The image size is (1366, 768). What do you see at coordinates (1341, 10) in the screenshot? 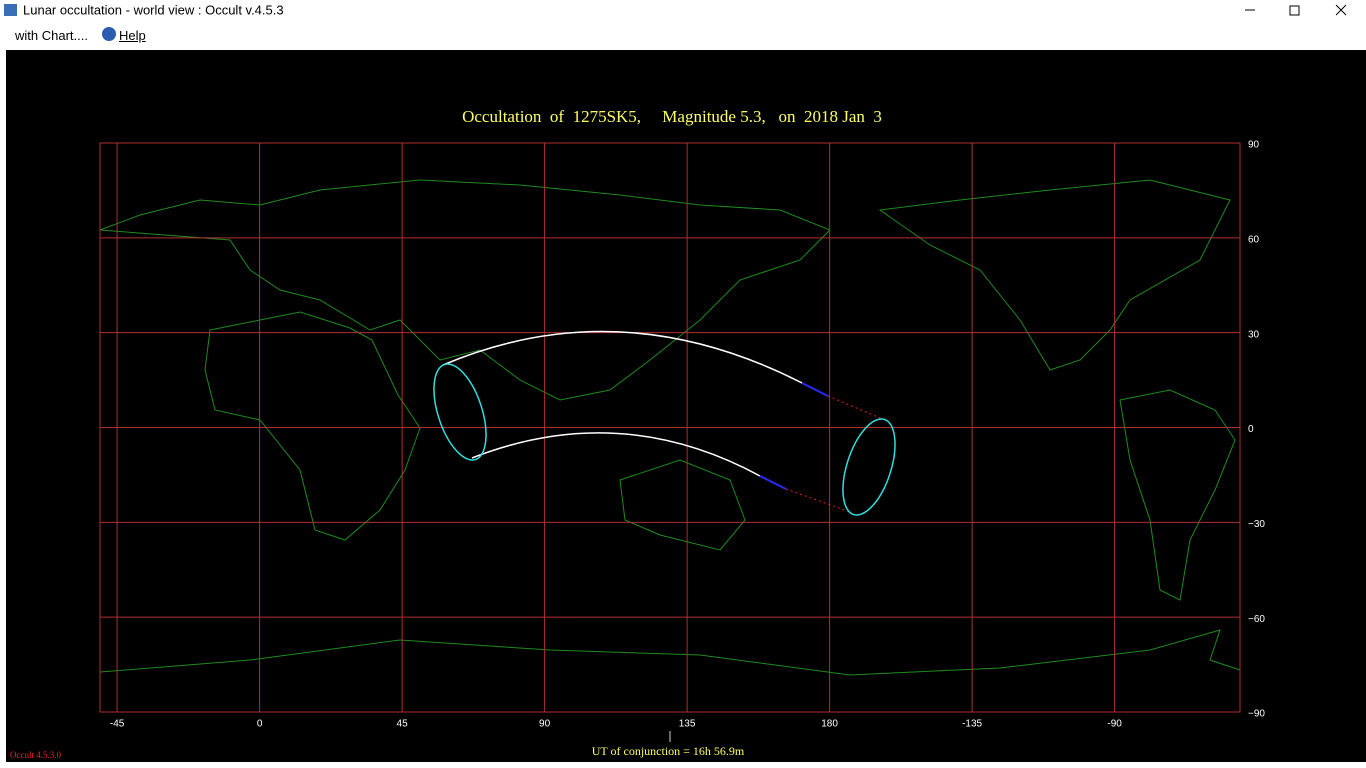
I see `close-button` at bounding box center [1341, 10].